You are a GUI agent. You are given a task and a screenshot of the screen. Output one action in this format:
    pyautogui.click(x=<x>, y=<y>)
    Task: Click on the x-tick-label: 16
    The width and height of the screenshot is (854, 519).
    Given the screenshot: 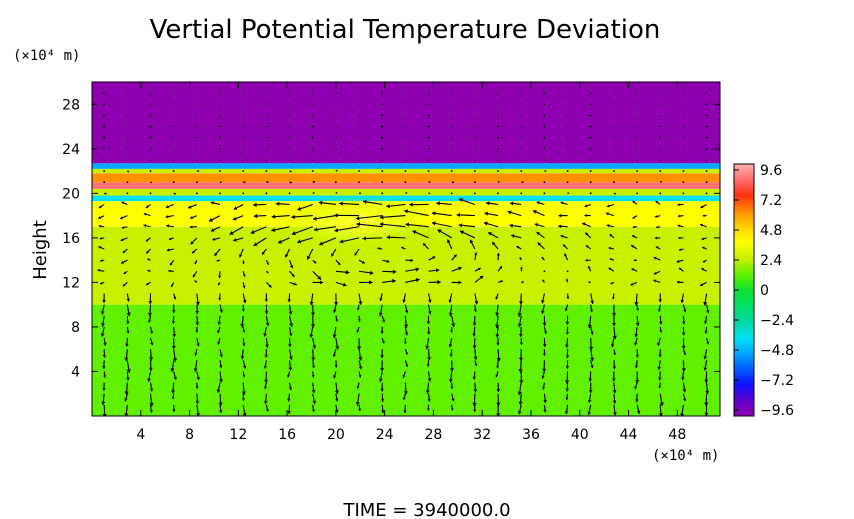 What is the action you would take?
    pyautogui.click(x=287, y=435)
    